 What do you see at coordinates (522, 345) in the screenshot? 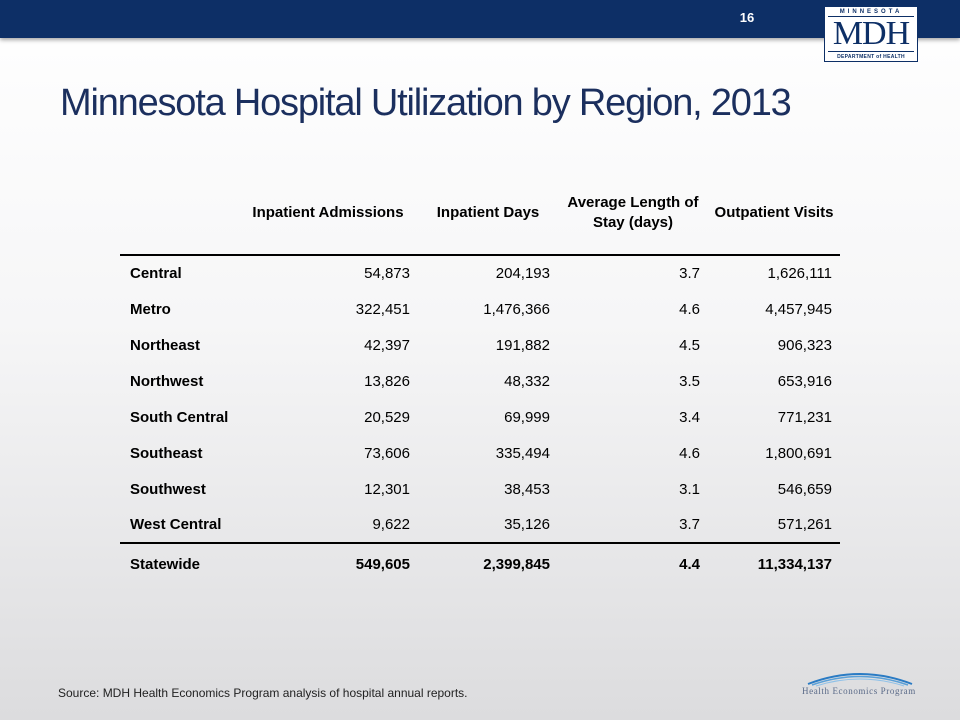
I see `days-cell: 191,882` at bounding box center [522, 345].